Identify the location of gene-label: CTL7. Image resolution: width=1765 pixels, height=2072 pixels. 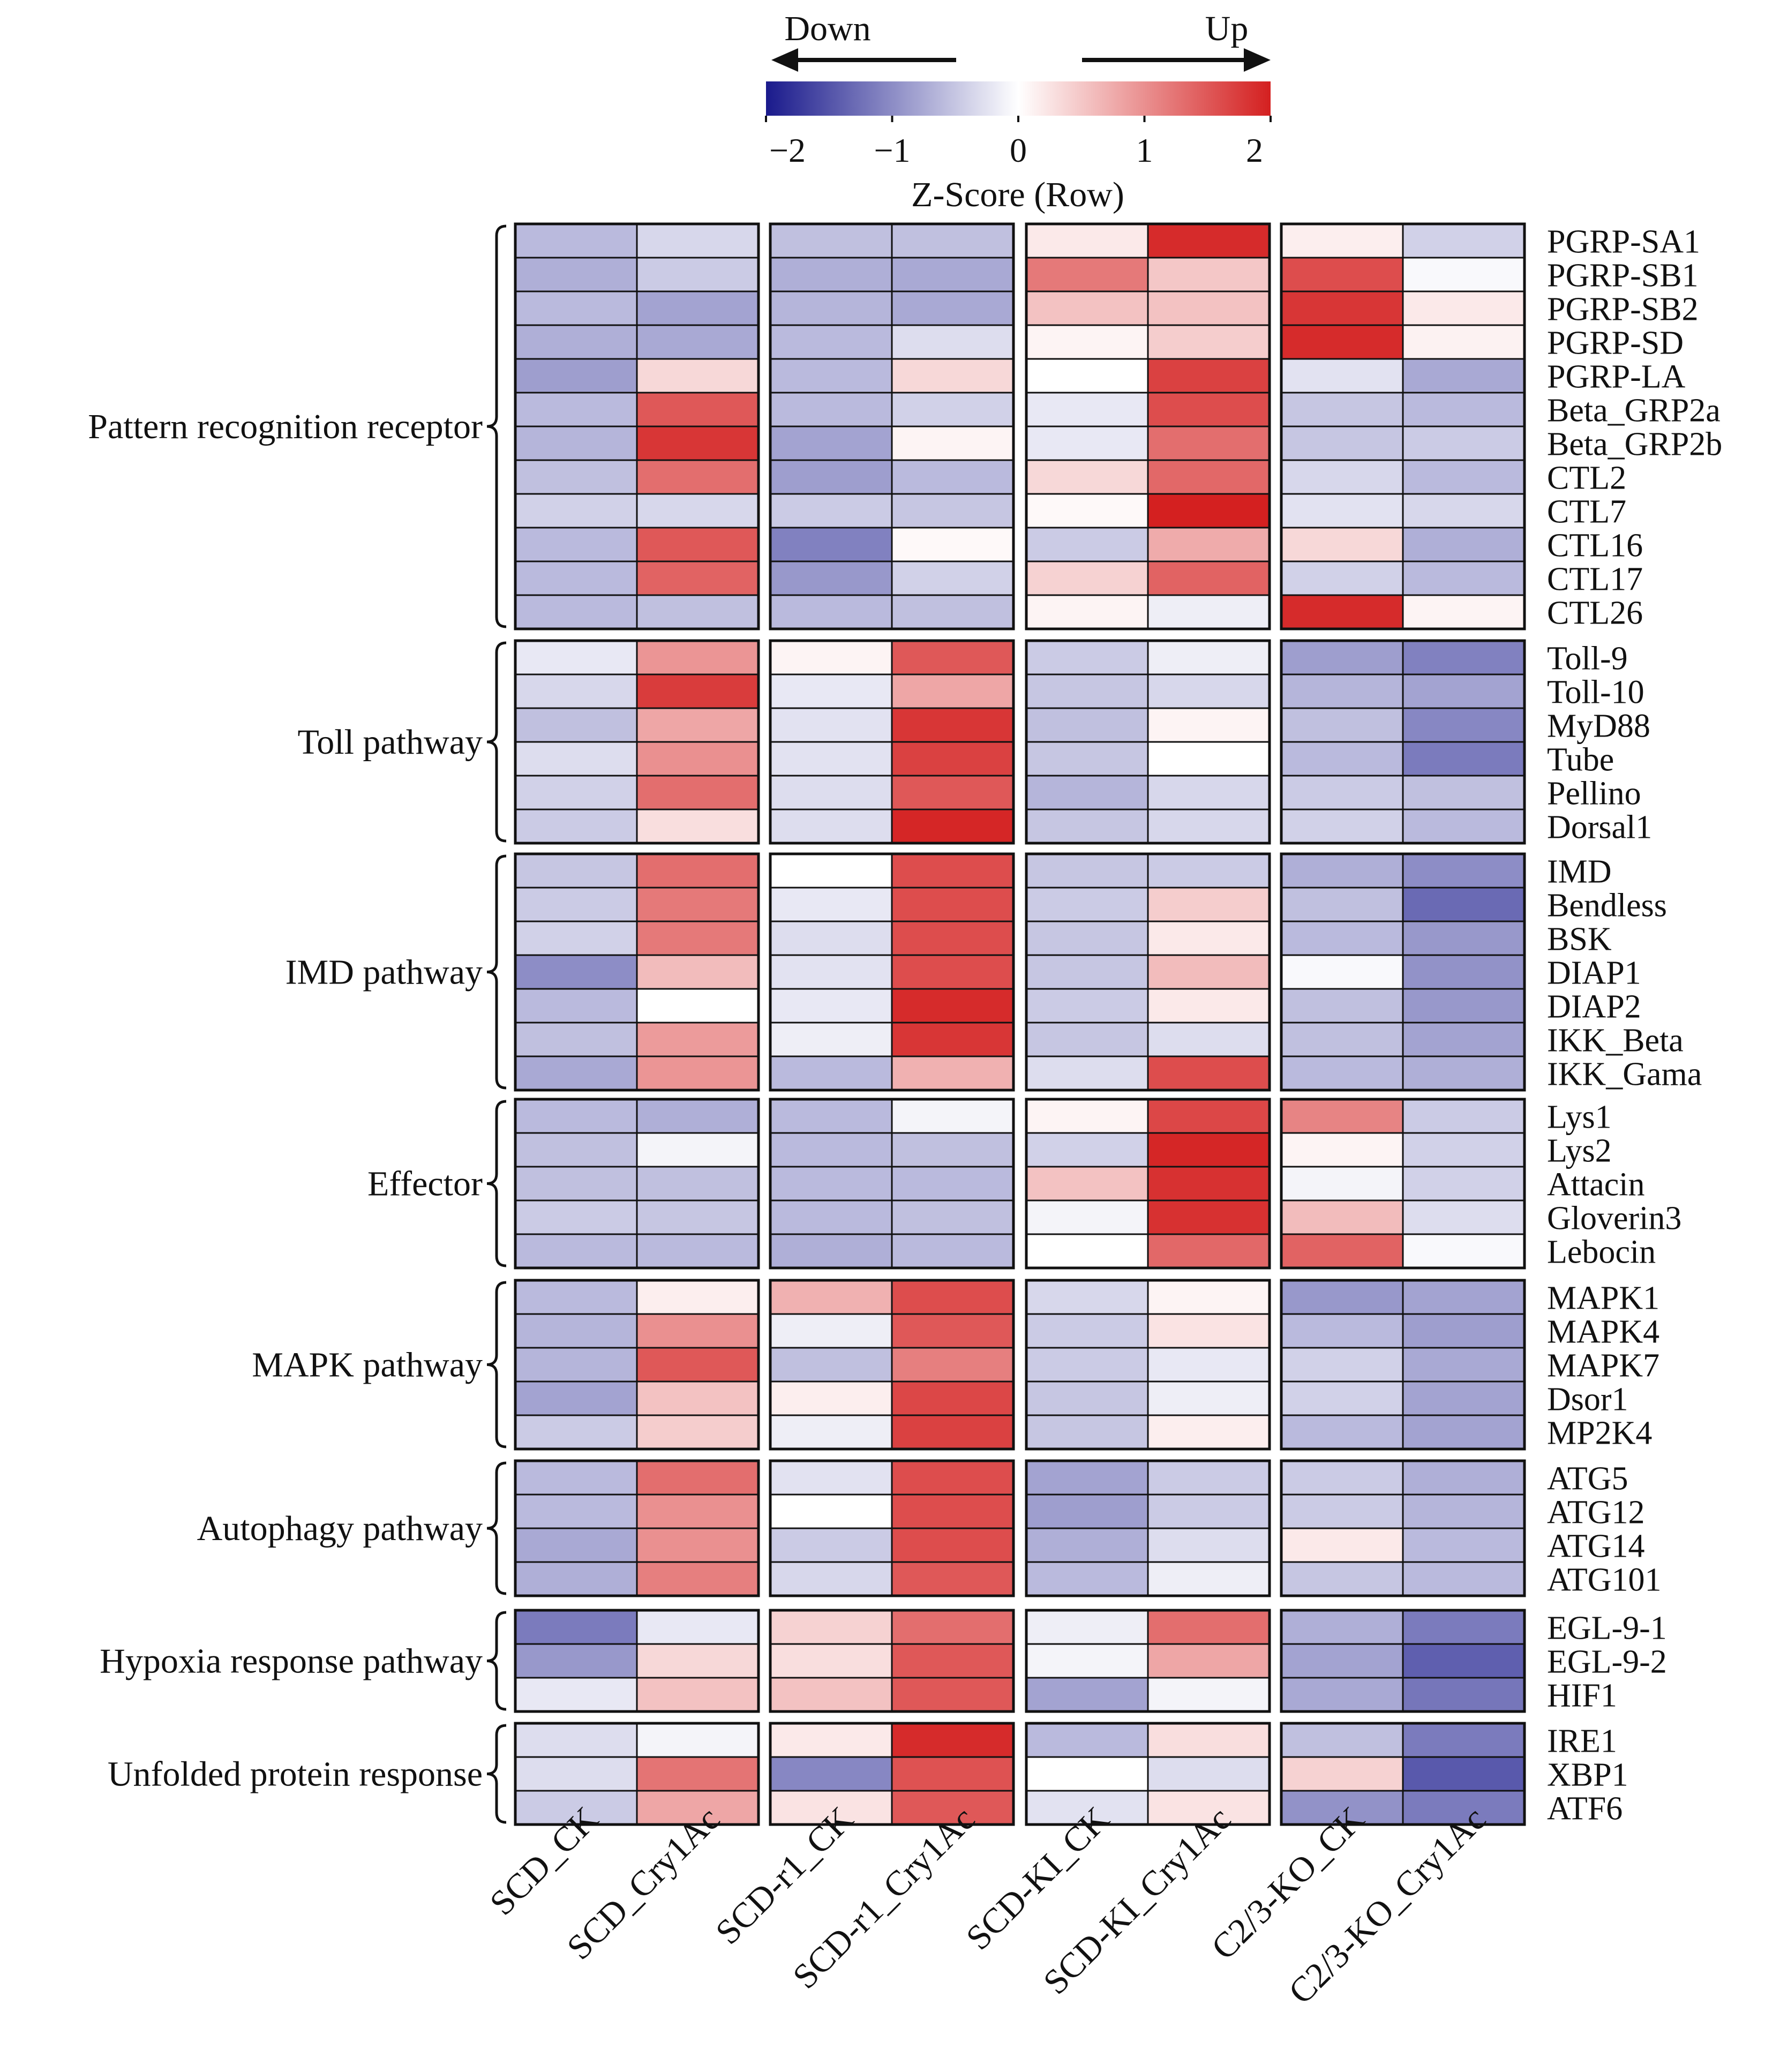
(1586, 512).